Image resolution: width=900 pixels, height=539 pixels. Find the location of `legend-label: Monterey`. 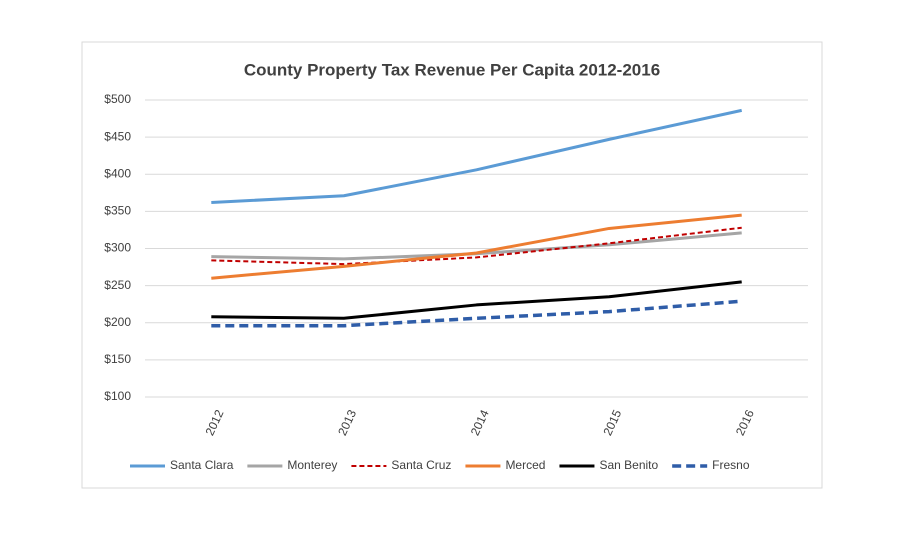

legend-label: Monterey is located at coordinates (312, 465).